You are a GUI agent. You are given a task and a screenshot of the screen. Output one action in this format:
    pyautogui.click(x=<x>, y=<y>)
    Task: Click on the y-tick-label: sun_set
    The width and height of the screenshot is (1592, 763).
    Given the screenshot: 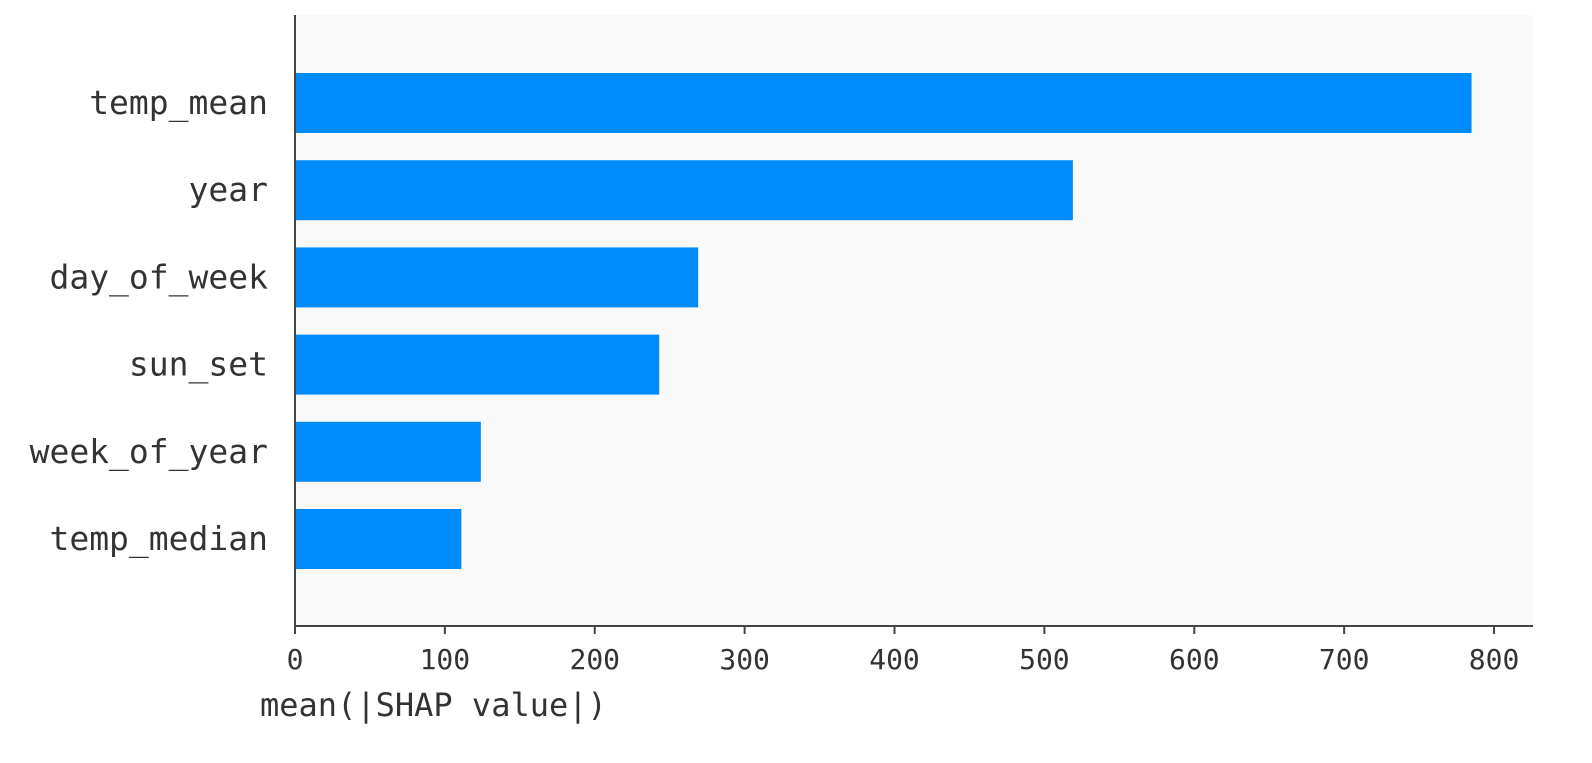 What is the action you would take?
    pyautogui.click(x=198, y=365)
    